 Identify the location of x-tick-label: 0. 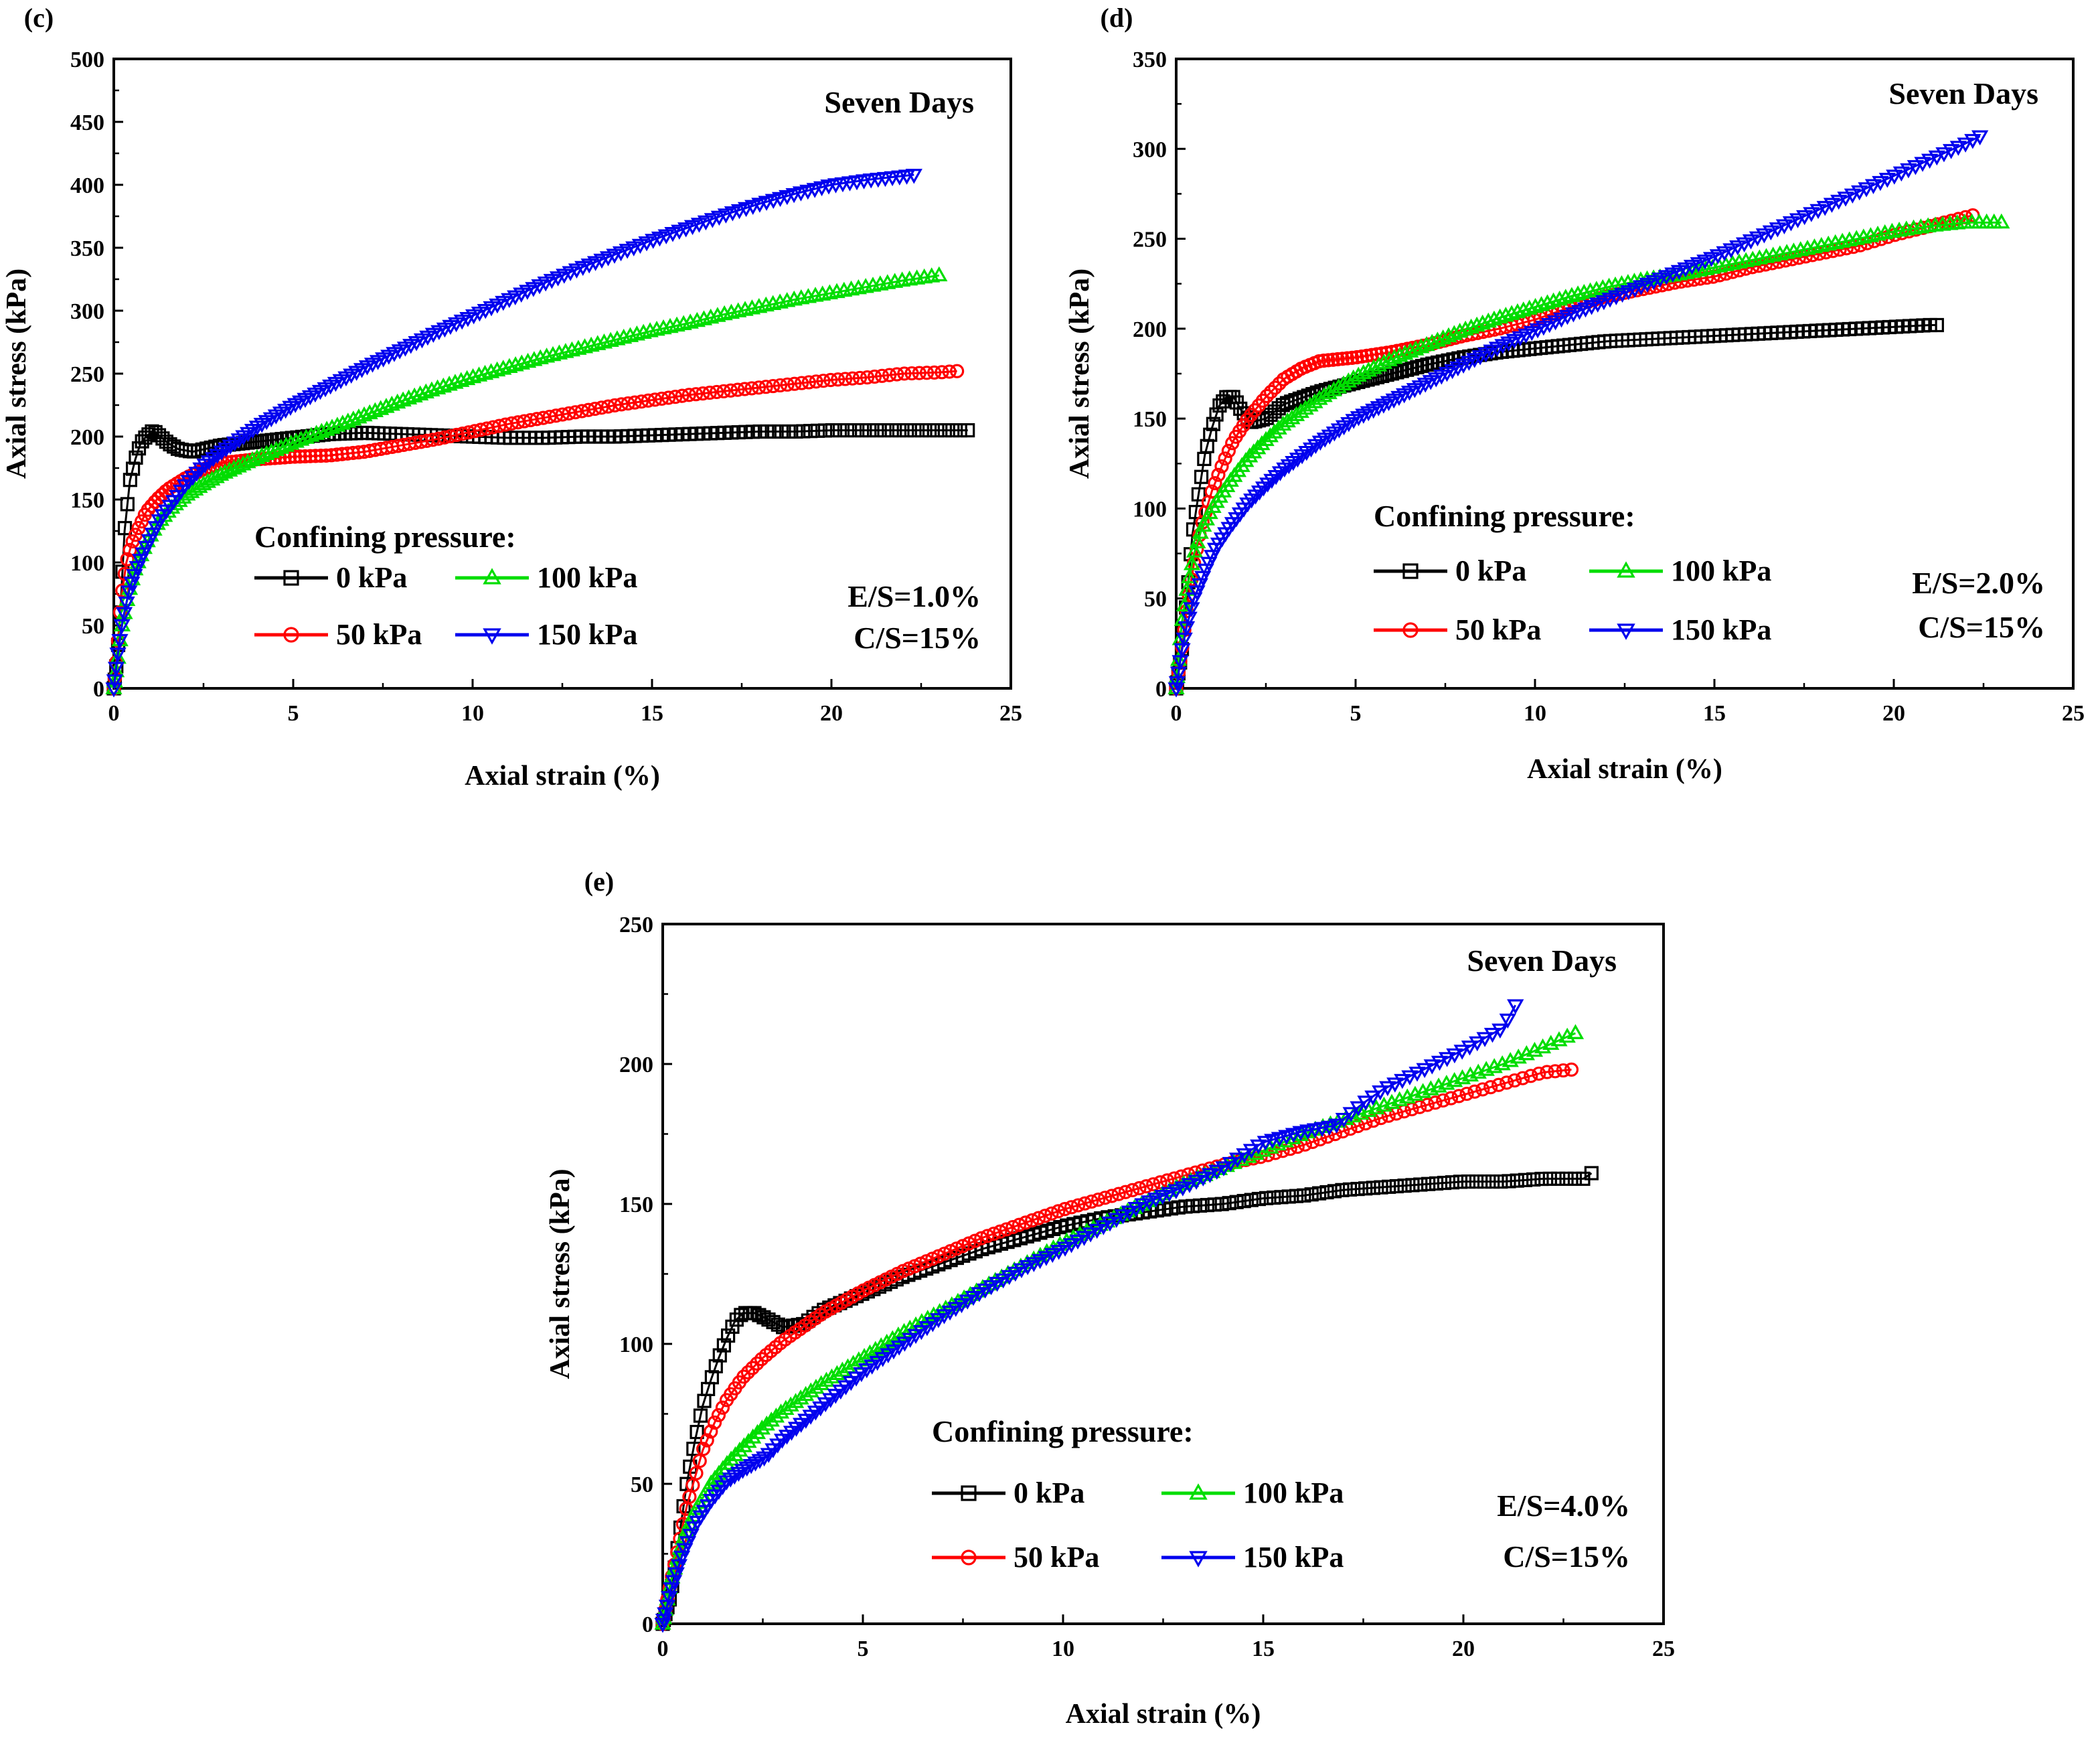
(114, 713).